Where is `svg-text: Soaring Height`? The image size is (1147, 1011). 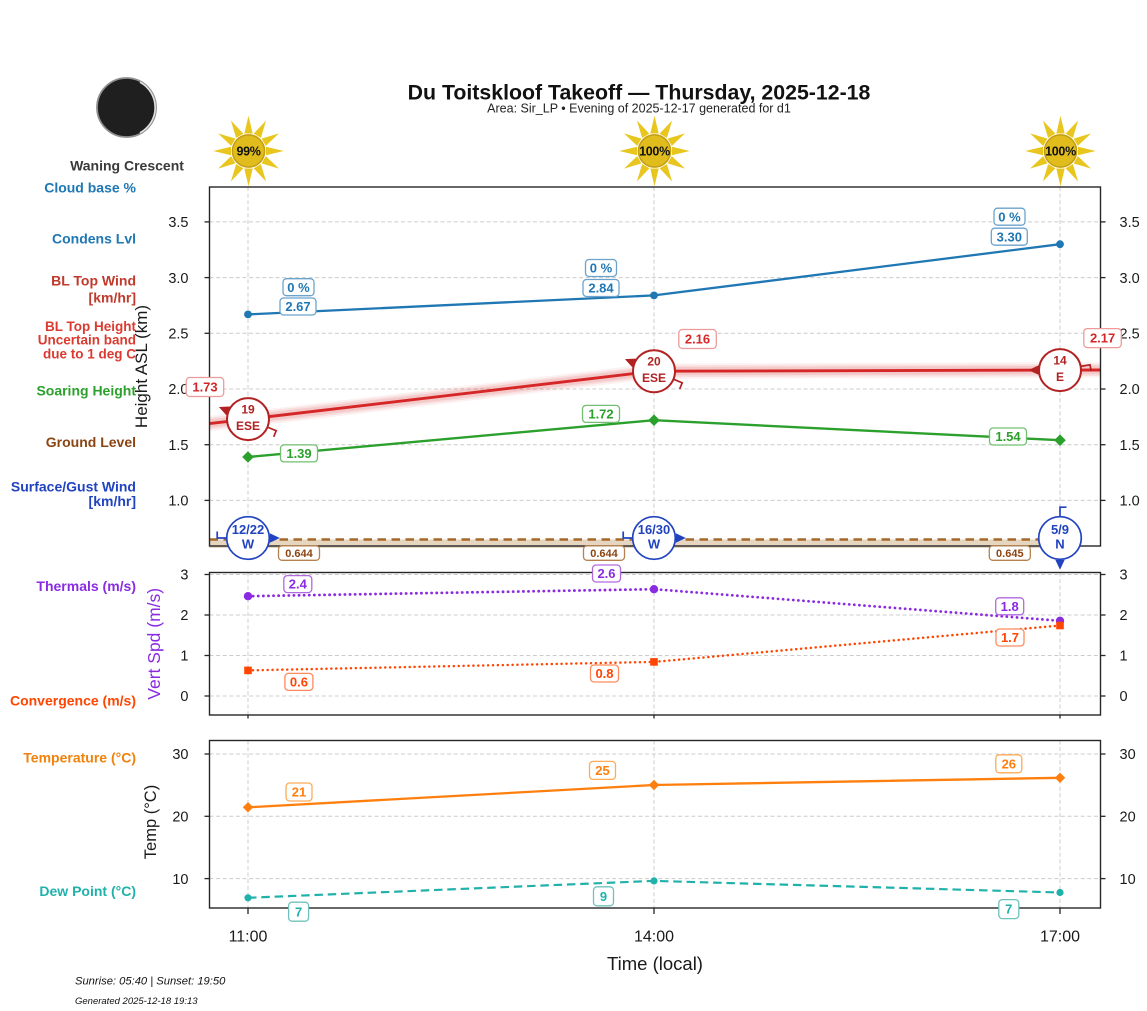 svg-text: Soaring Height is located at coordinates (86, 391).